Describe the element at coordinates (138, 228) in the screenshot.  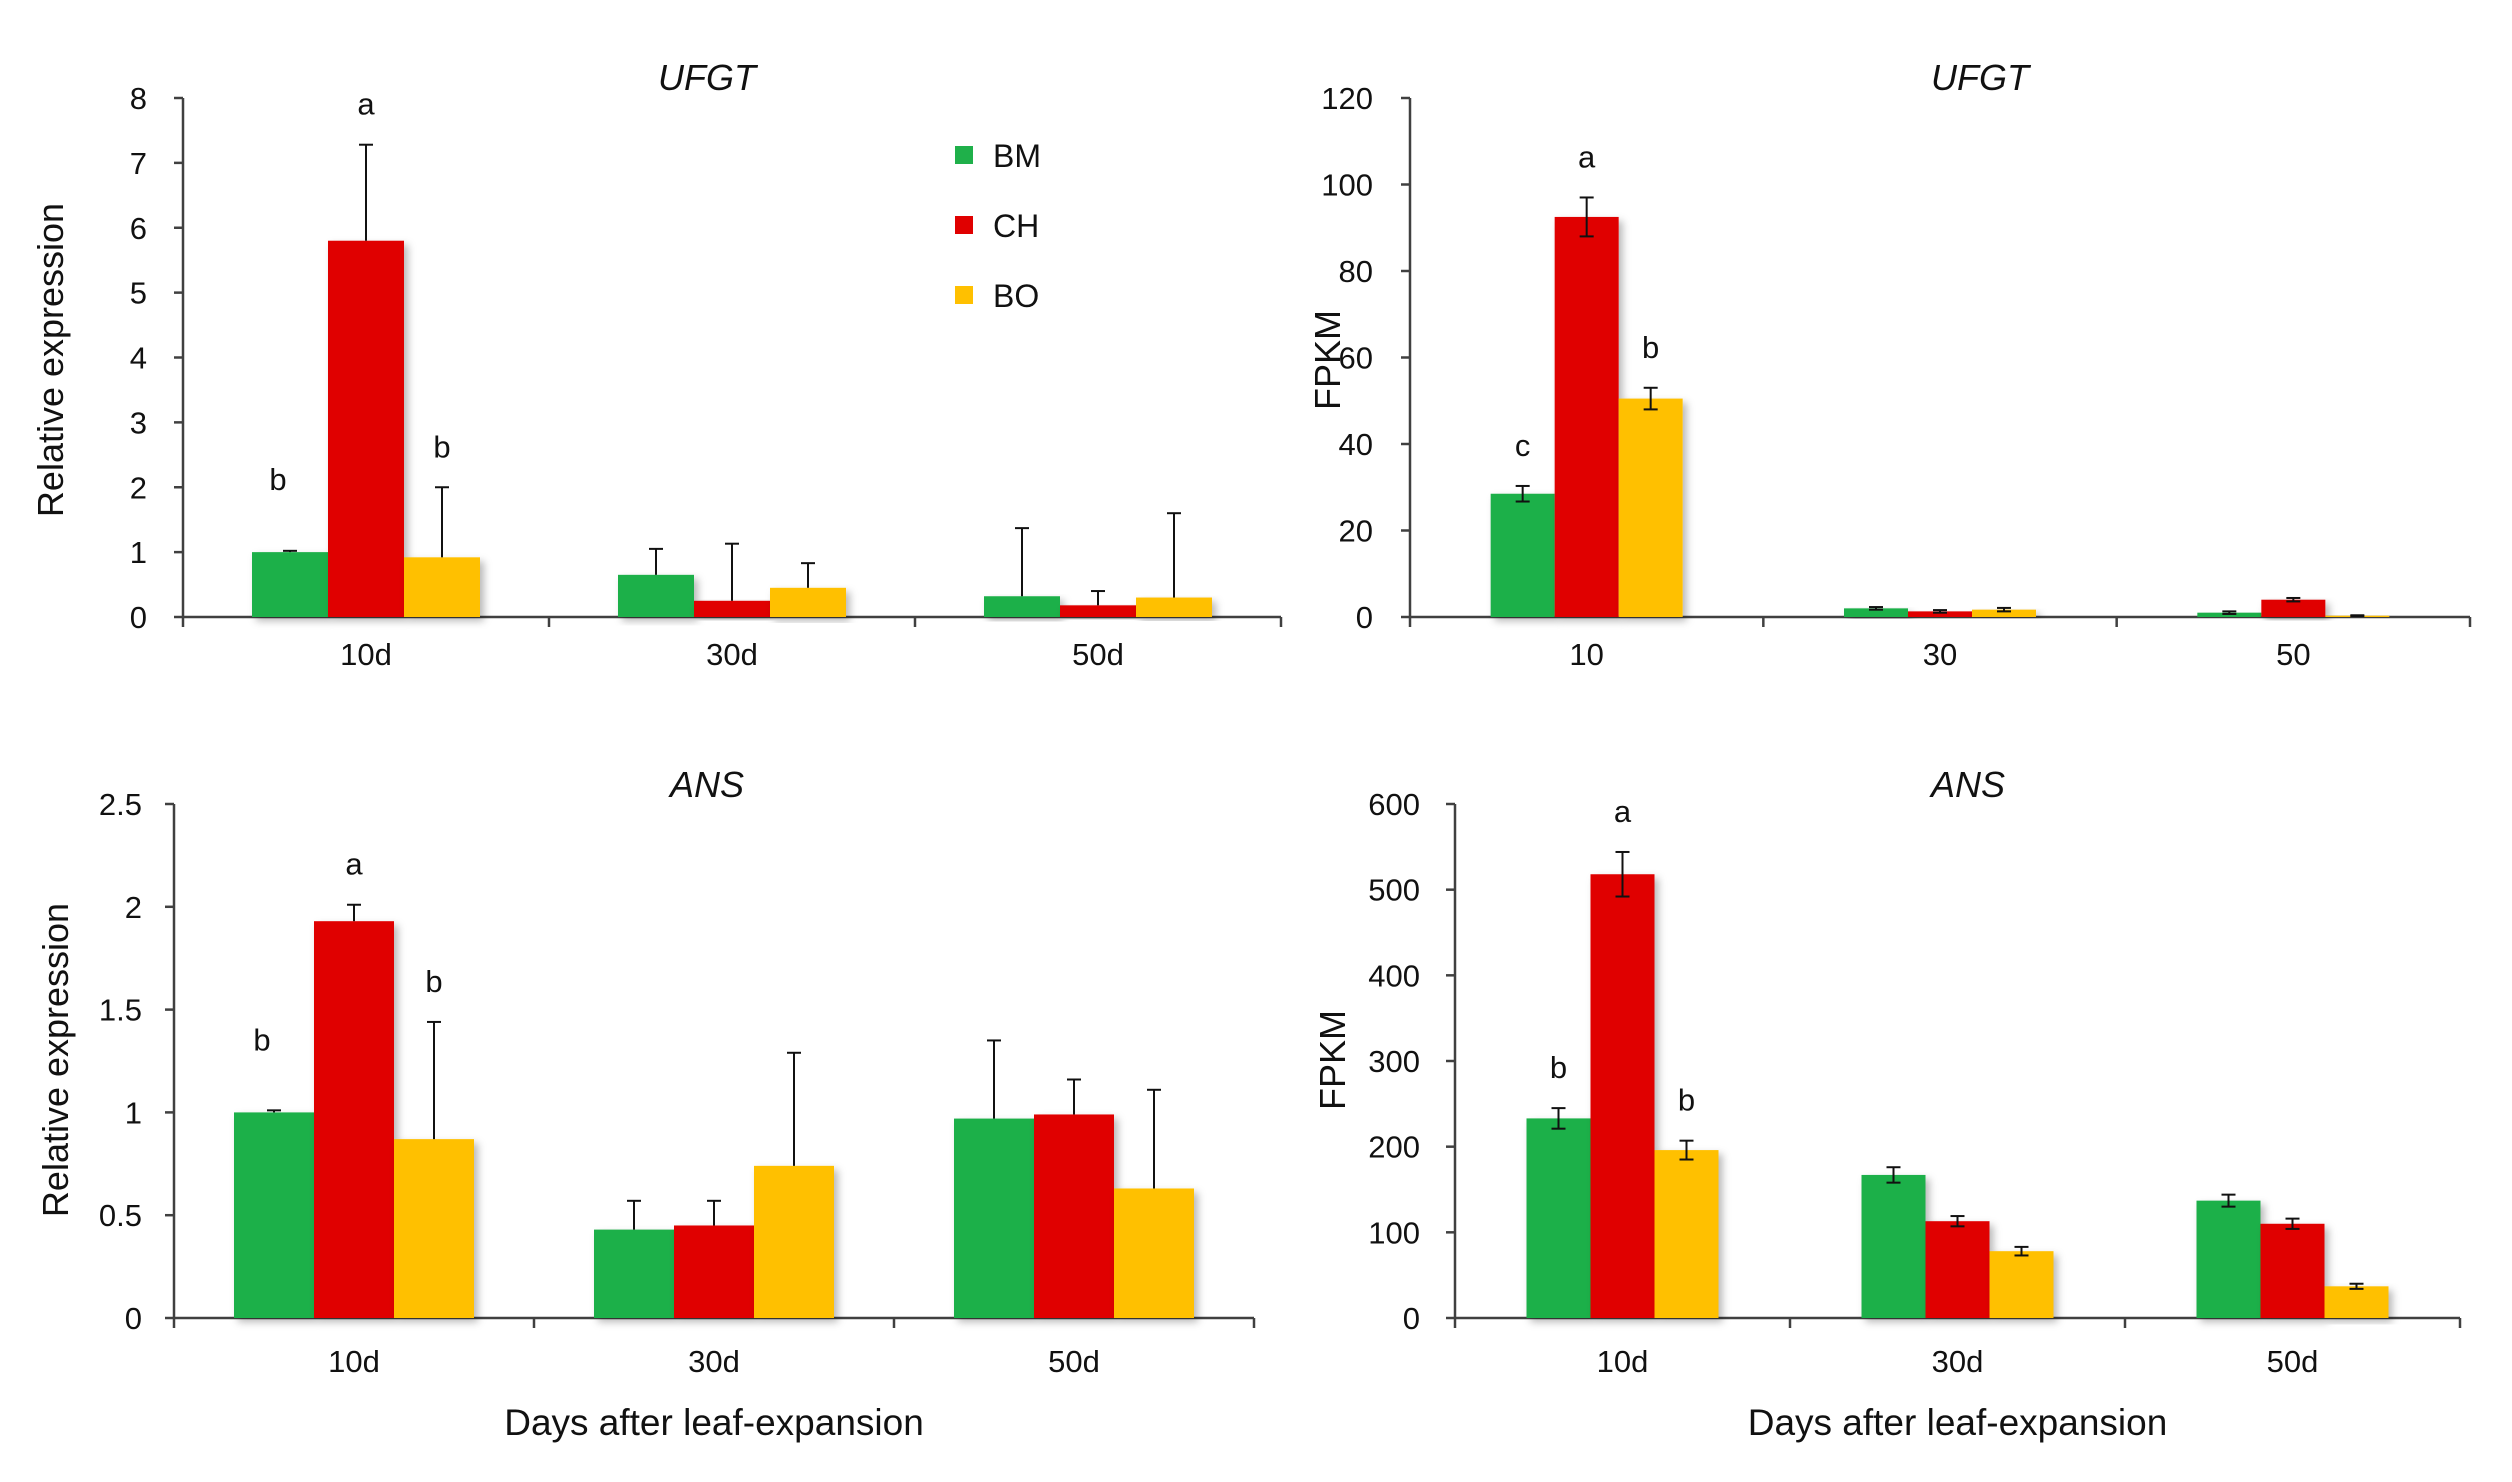
I see `y-tick-label: 6` at that location.